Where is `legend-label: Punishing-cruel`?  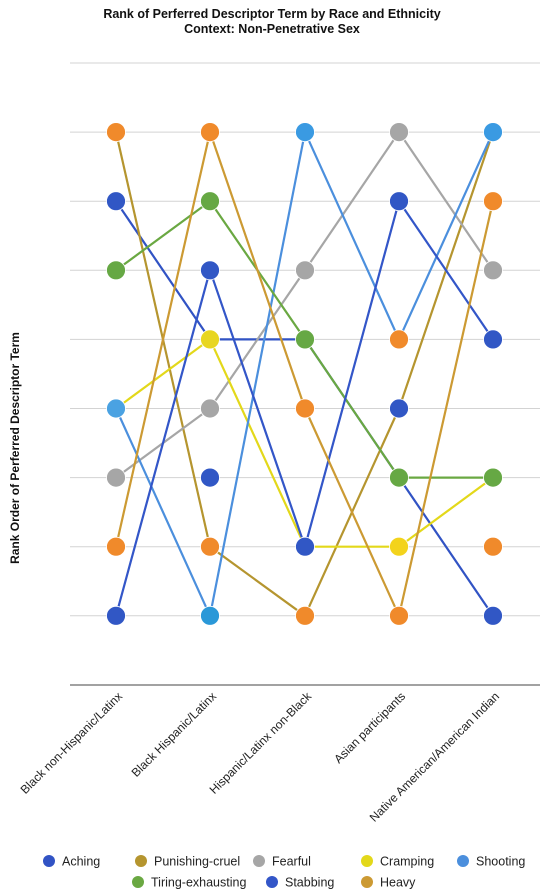 legend-label: Punishing-cruel is located at coordinates (197, 862).